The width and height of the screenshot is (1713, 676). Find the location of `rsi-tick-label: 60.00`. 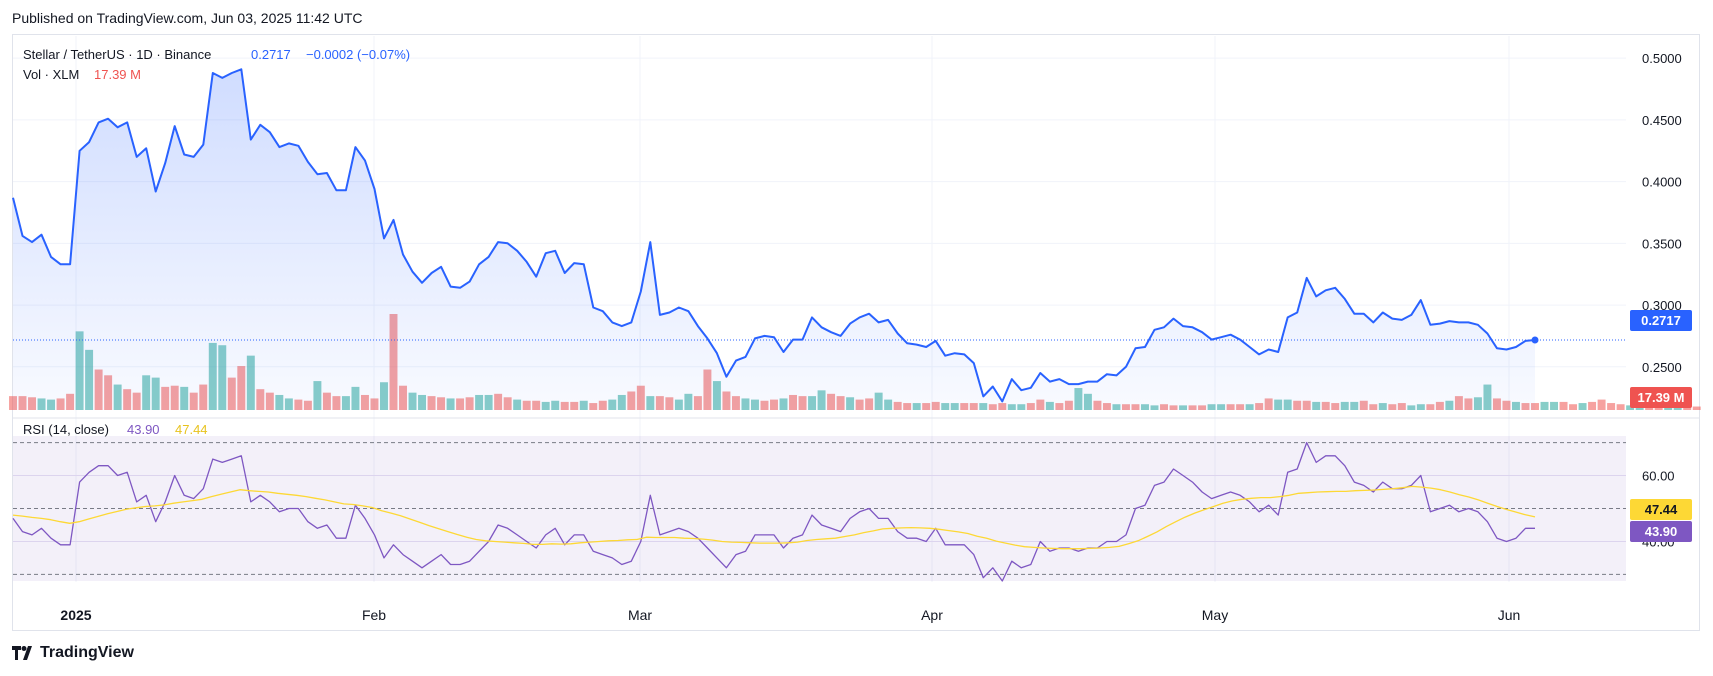

rsi-tick-label: 60.00 is located at coordinates (1658, 476).